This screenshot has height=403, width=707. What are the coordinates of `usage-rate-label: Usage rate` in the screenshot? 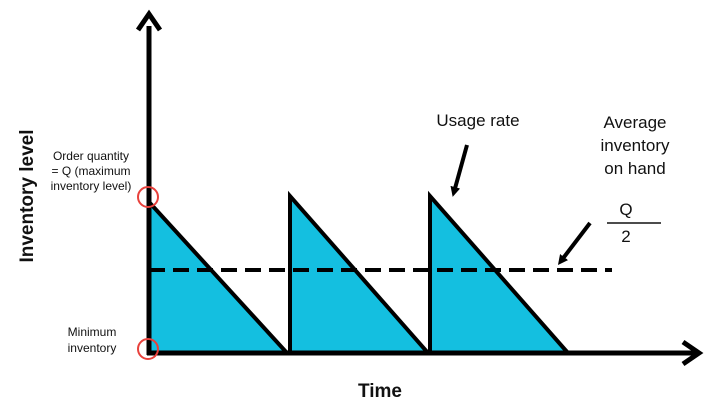 It's located at (477, 120).